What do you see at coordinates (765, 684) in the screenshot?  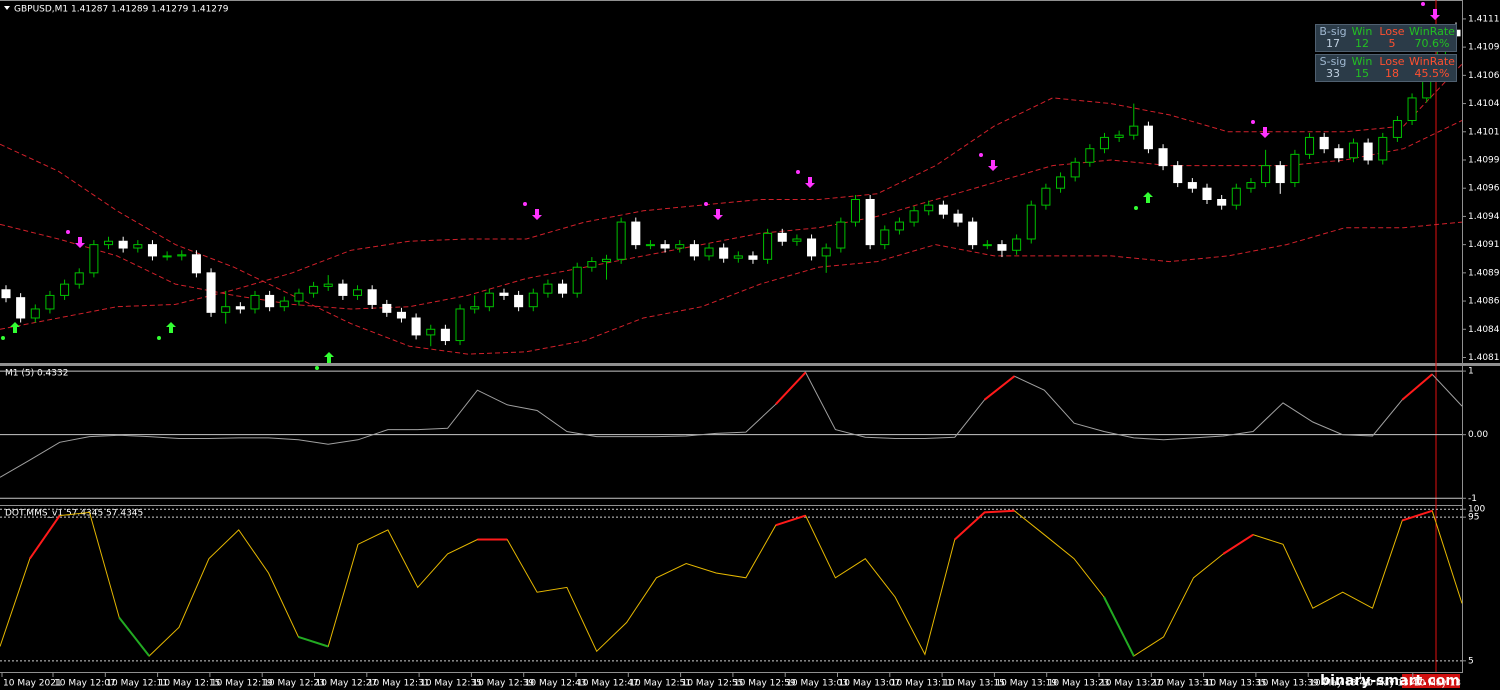 I see `x-tick-label: 10 May 12:59` at bounding box center [765, 684].